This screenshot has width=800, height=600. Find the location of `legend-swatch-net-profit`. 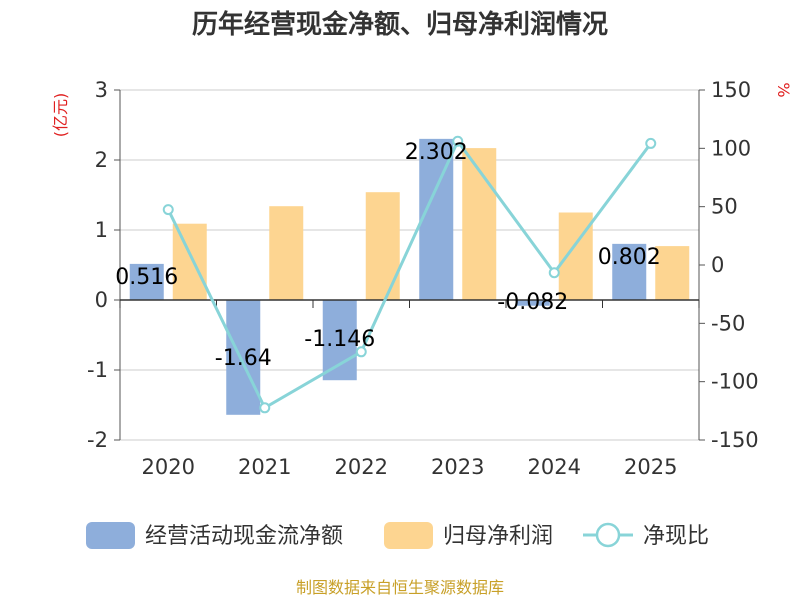

legend-swatch-net-profit is located at coordinates (408, 535).